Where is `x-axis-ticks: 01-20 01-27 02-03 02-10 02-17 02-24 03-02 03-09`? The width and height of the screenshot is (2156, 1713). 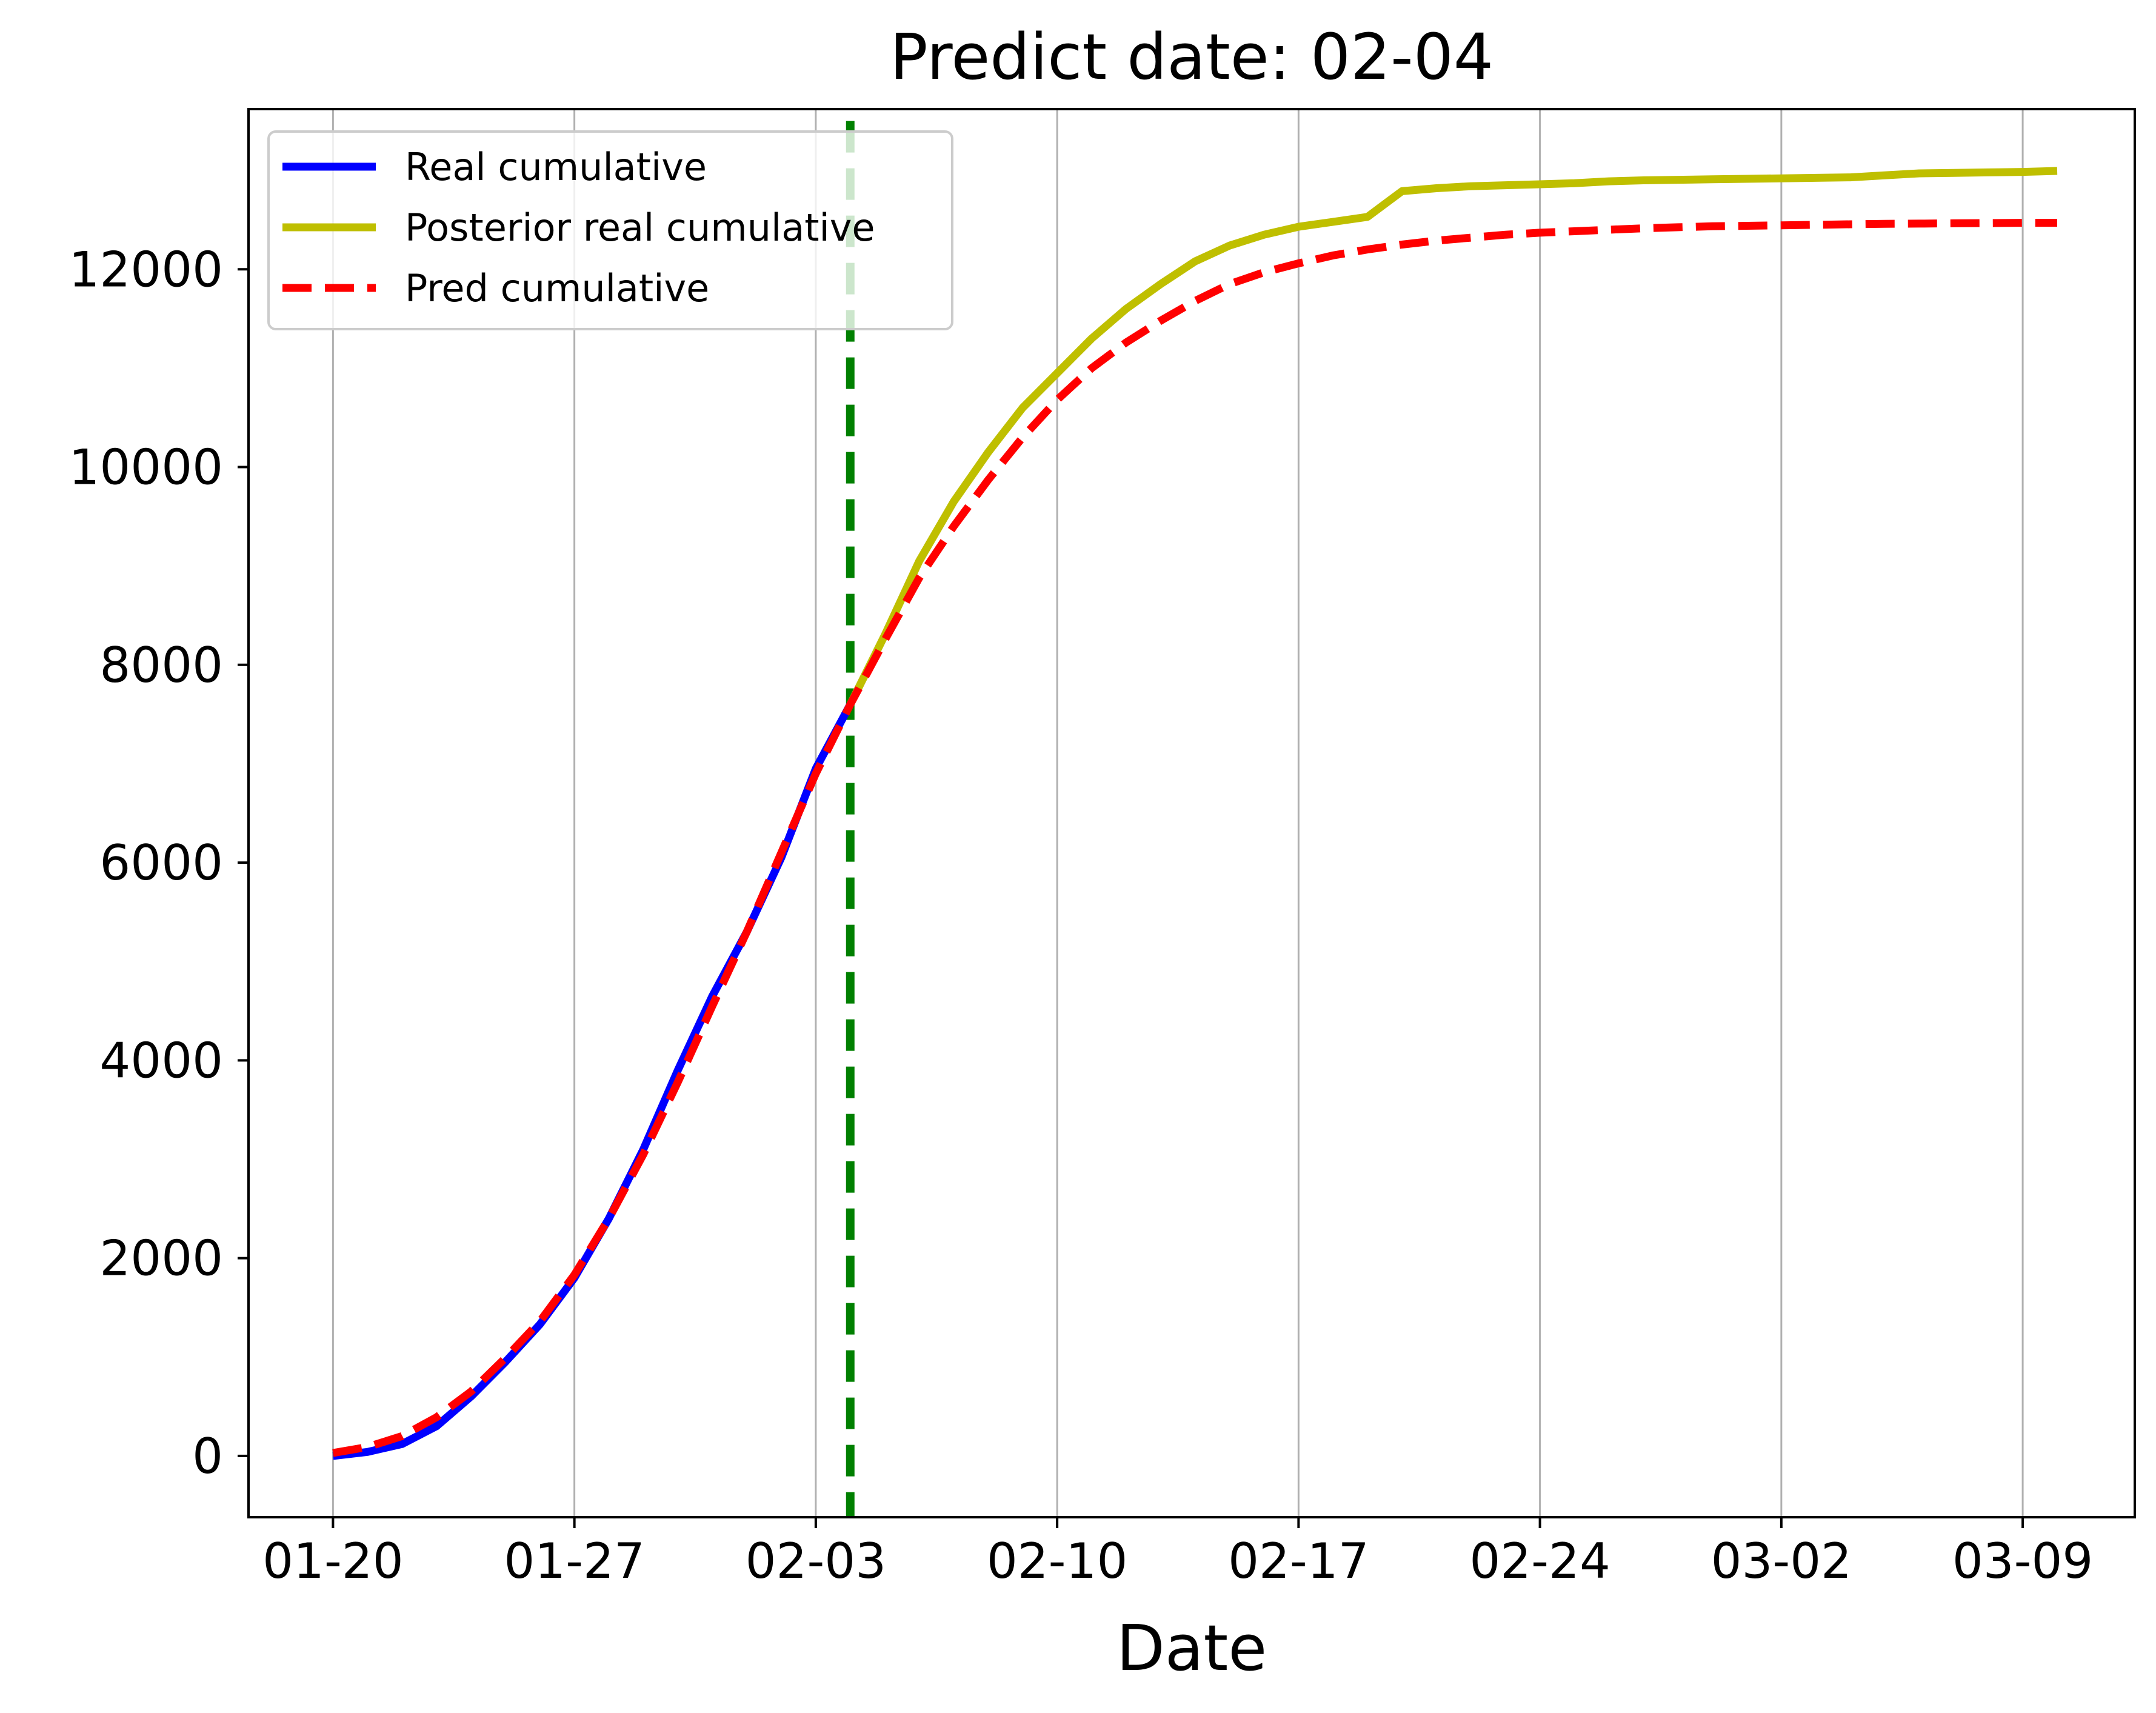
x-axis-ticks: 01-20 01-27 02-03 02-10 02-17 02-24 03-02 03-09 is located at coordinates (1177, 1553).